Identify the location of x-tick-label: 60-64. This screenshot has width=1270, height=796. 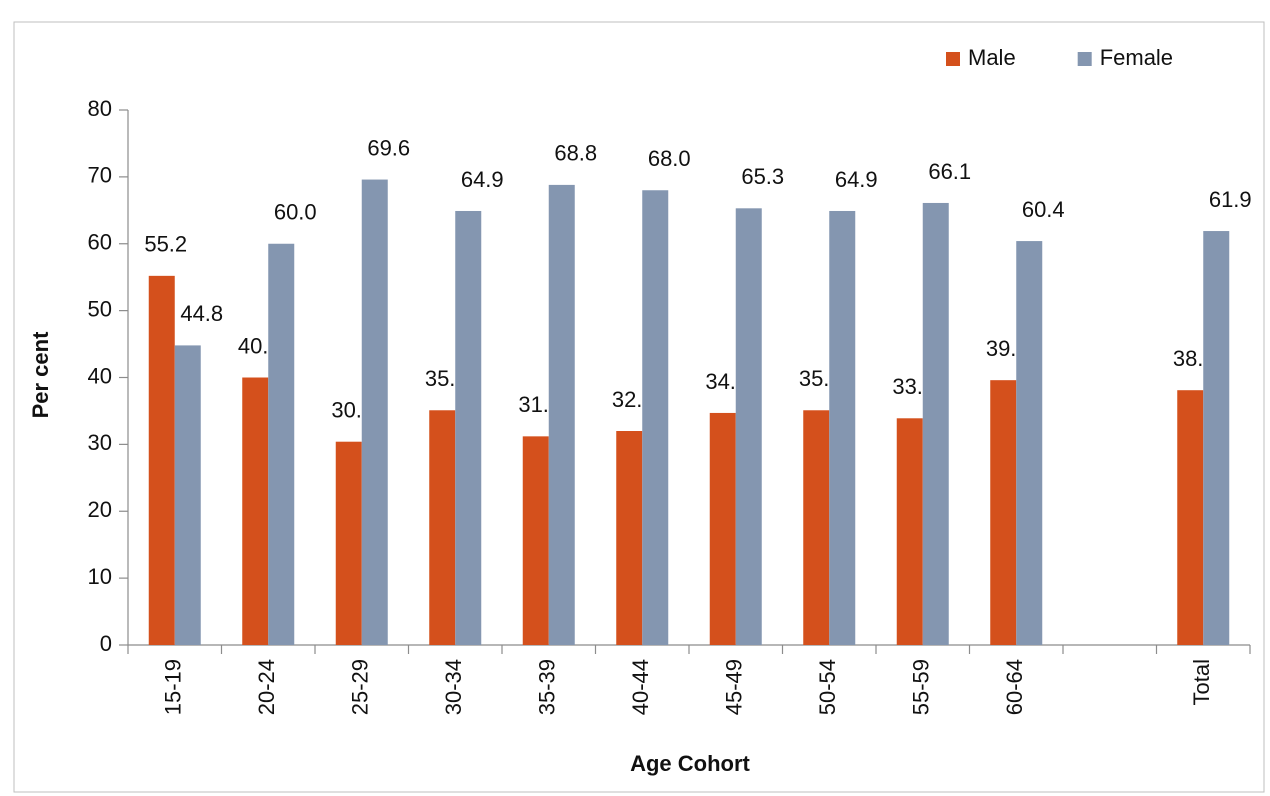
(1014, 687).